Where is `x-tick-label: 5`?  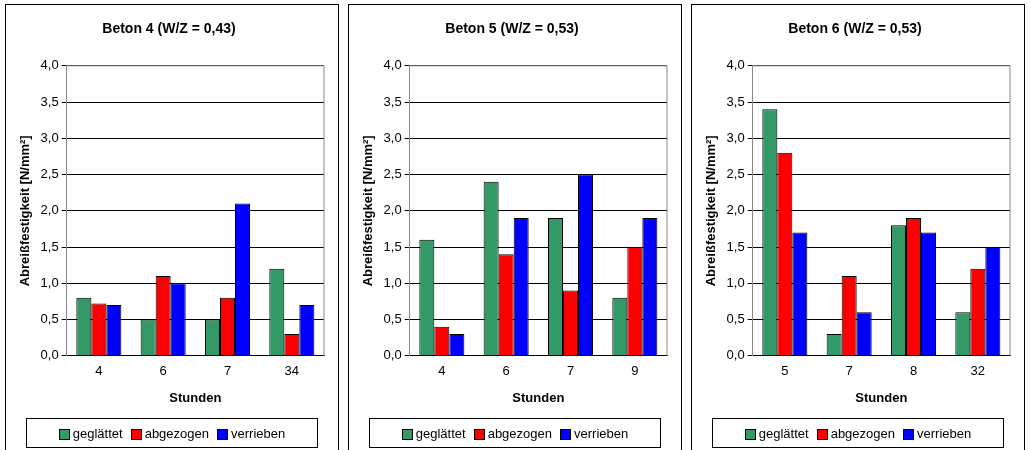 x-tick-label: 5 is located at coordinates (785, 371).